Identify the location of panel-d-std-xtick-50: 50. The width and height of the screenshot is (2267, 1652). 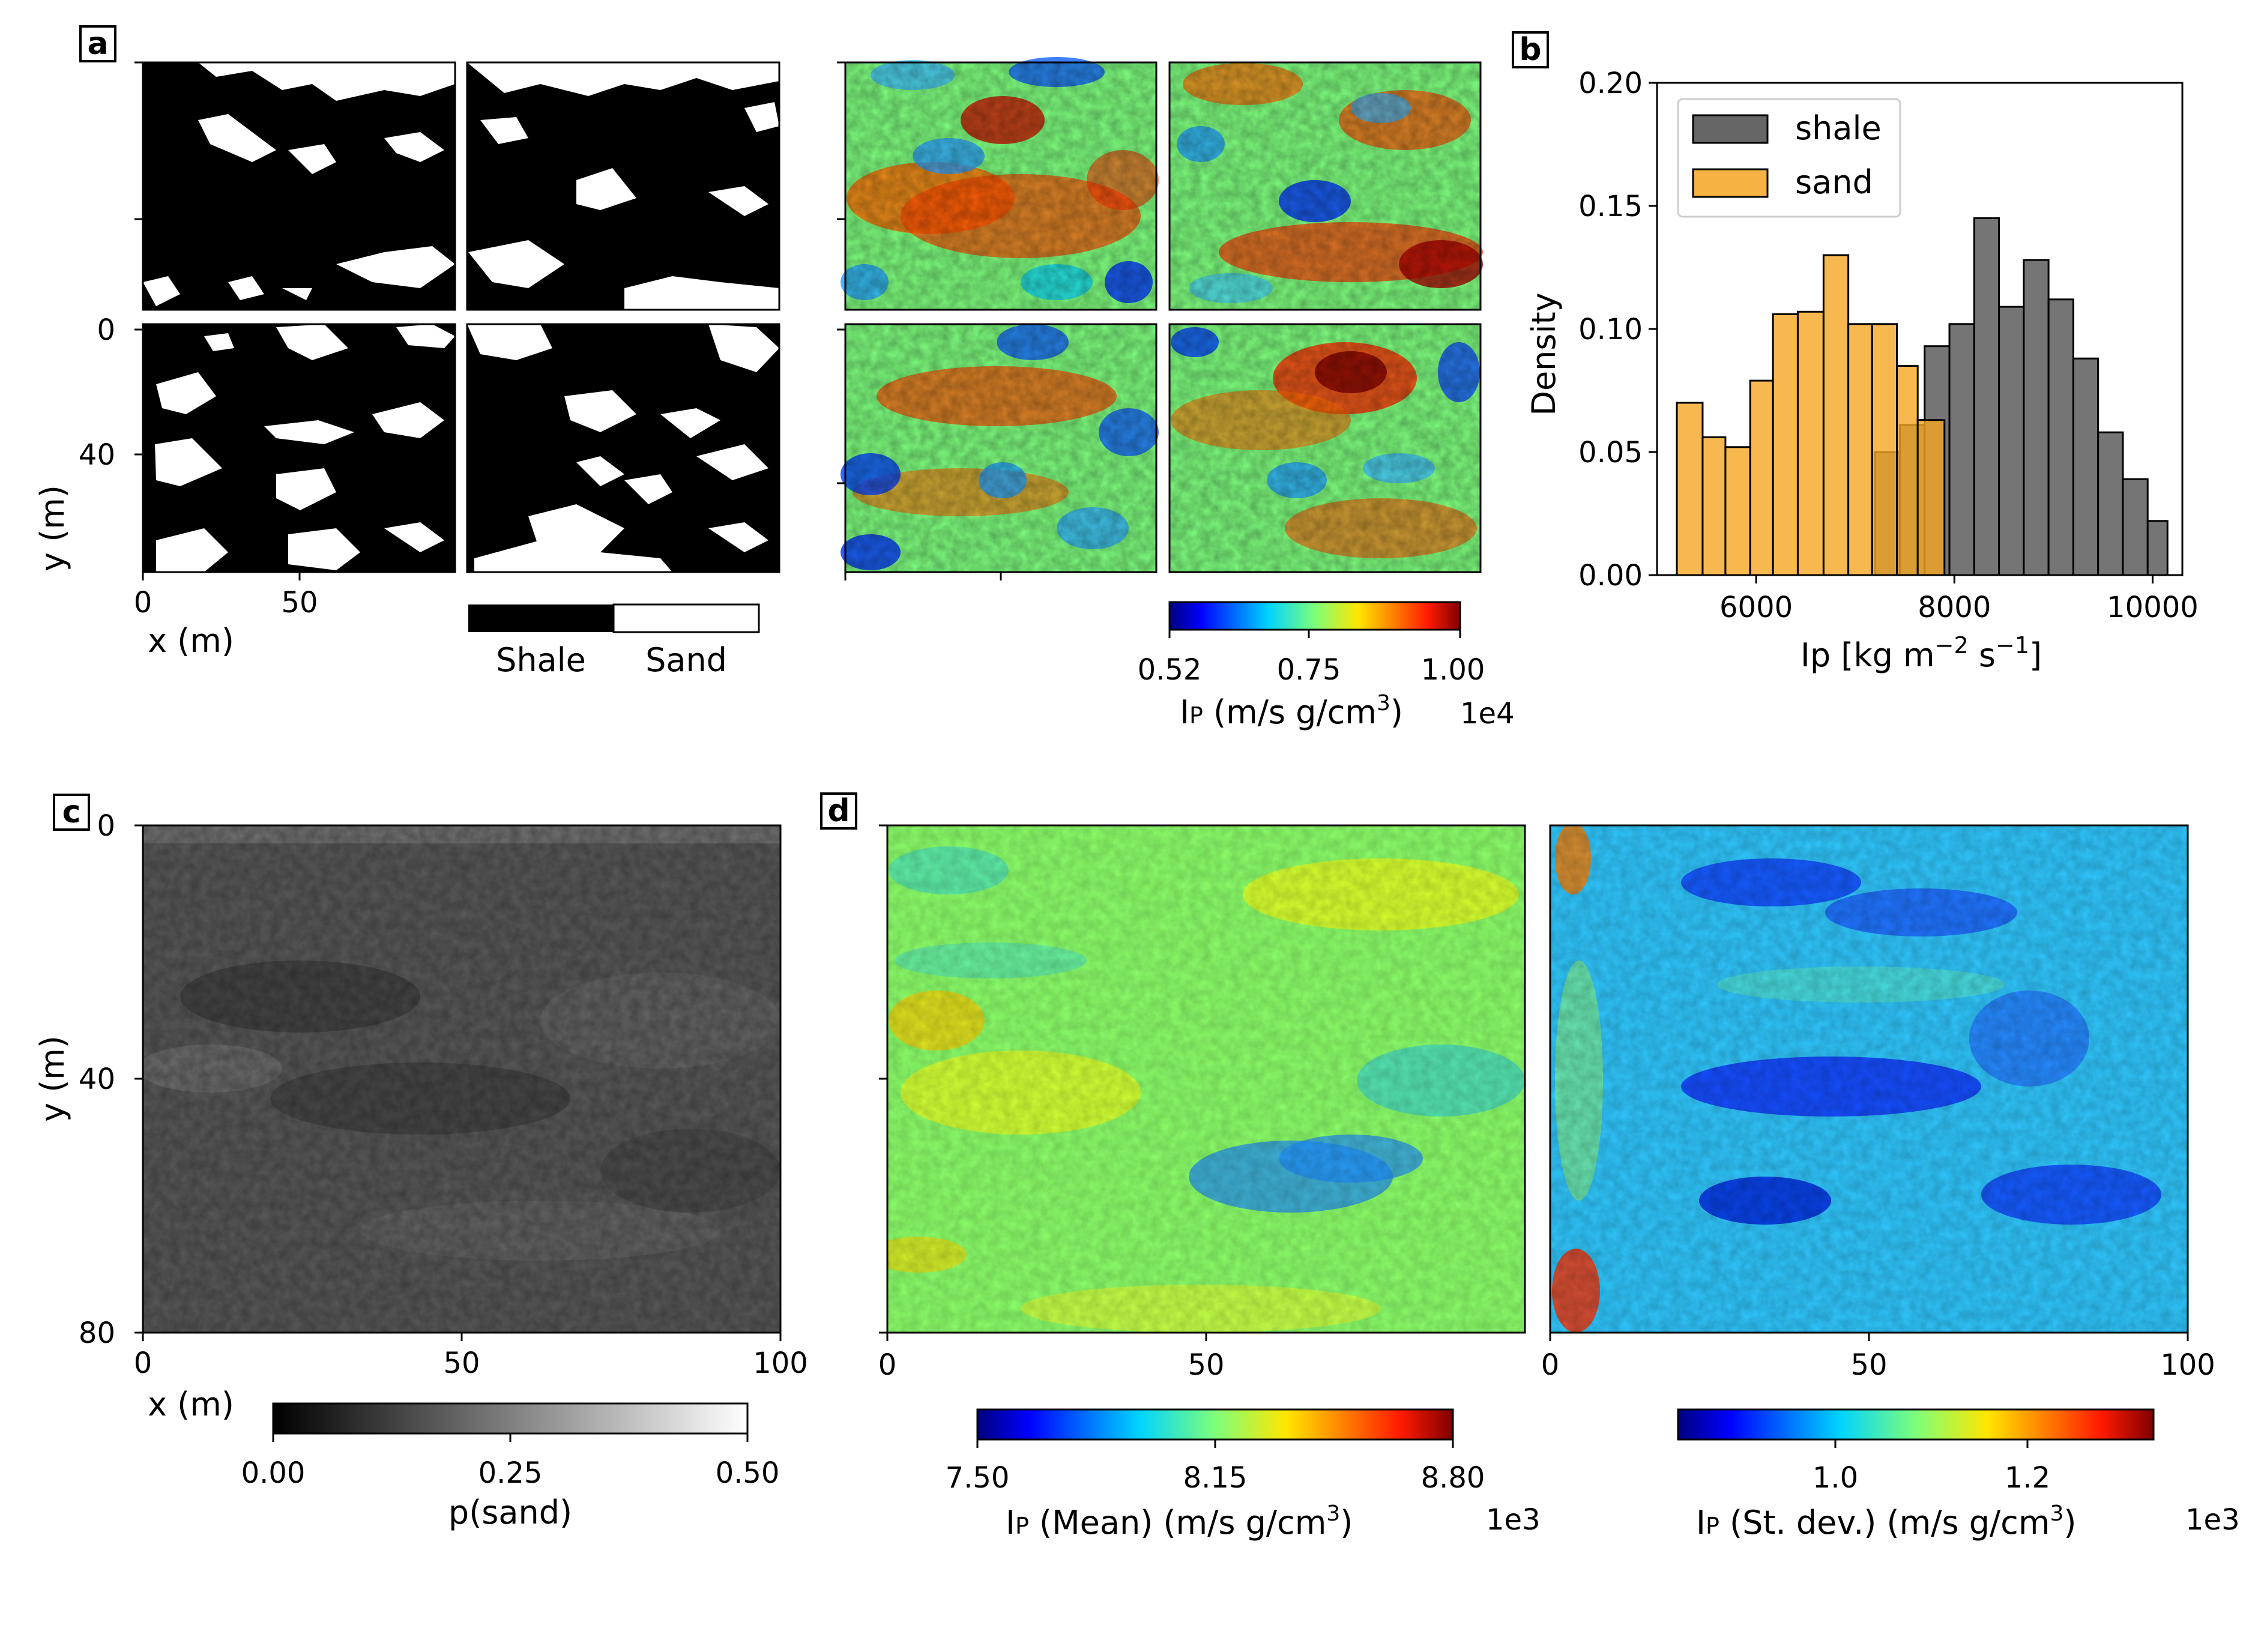
(1868, 1365).